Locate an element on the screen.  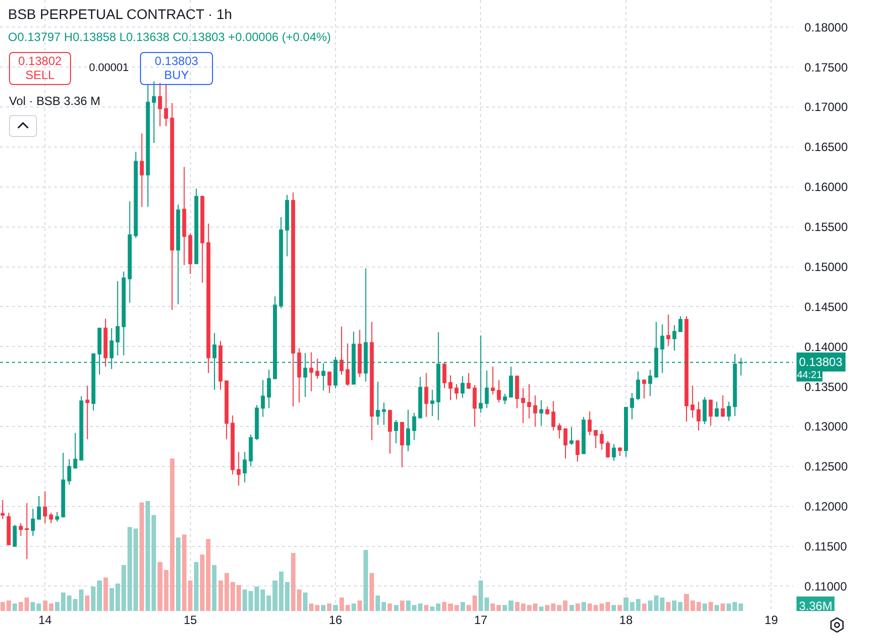
text: 44:21 is located at coordinates (809, 375).